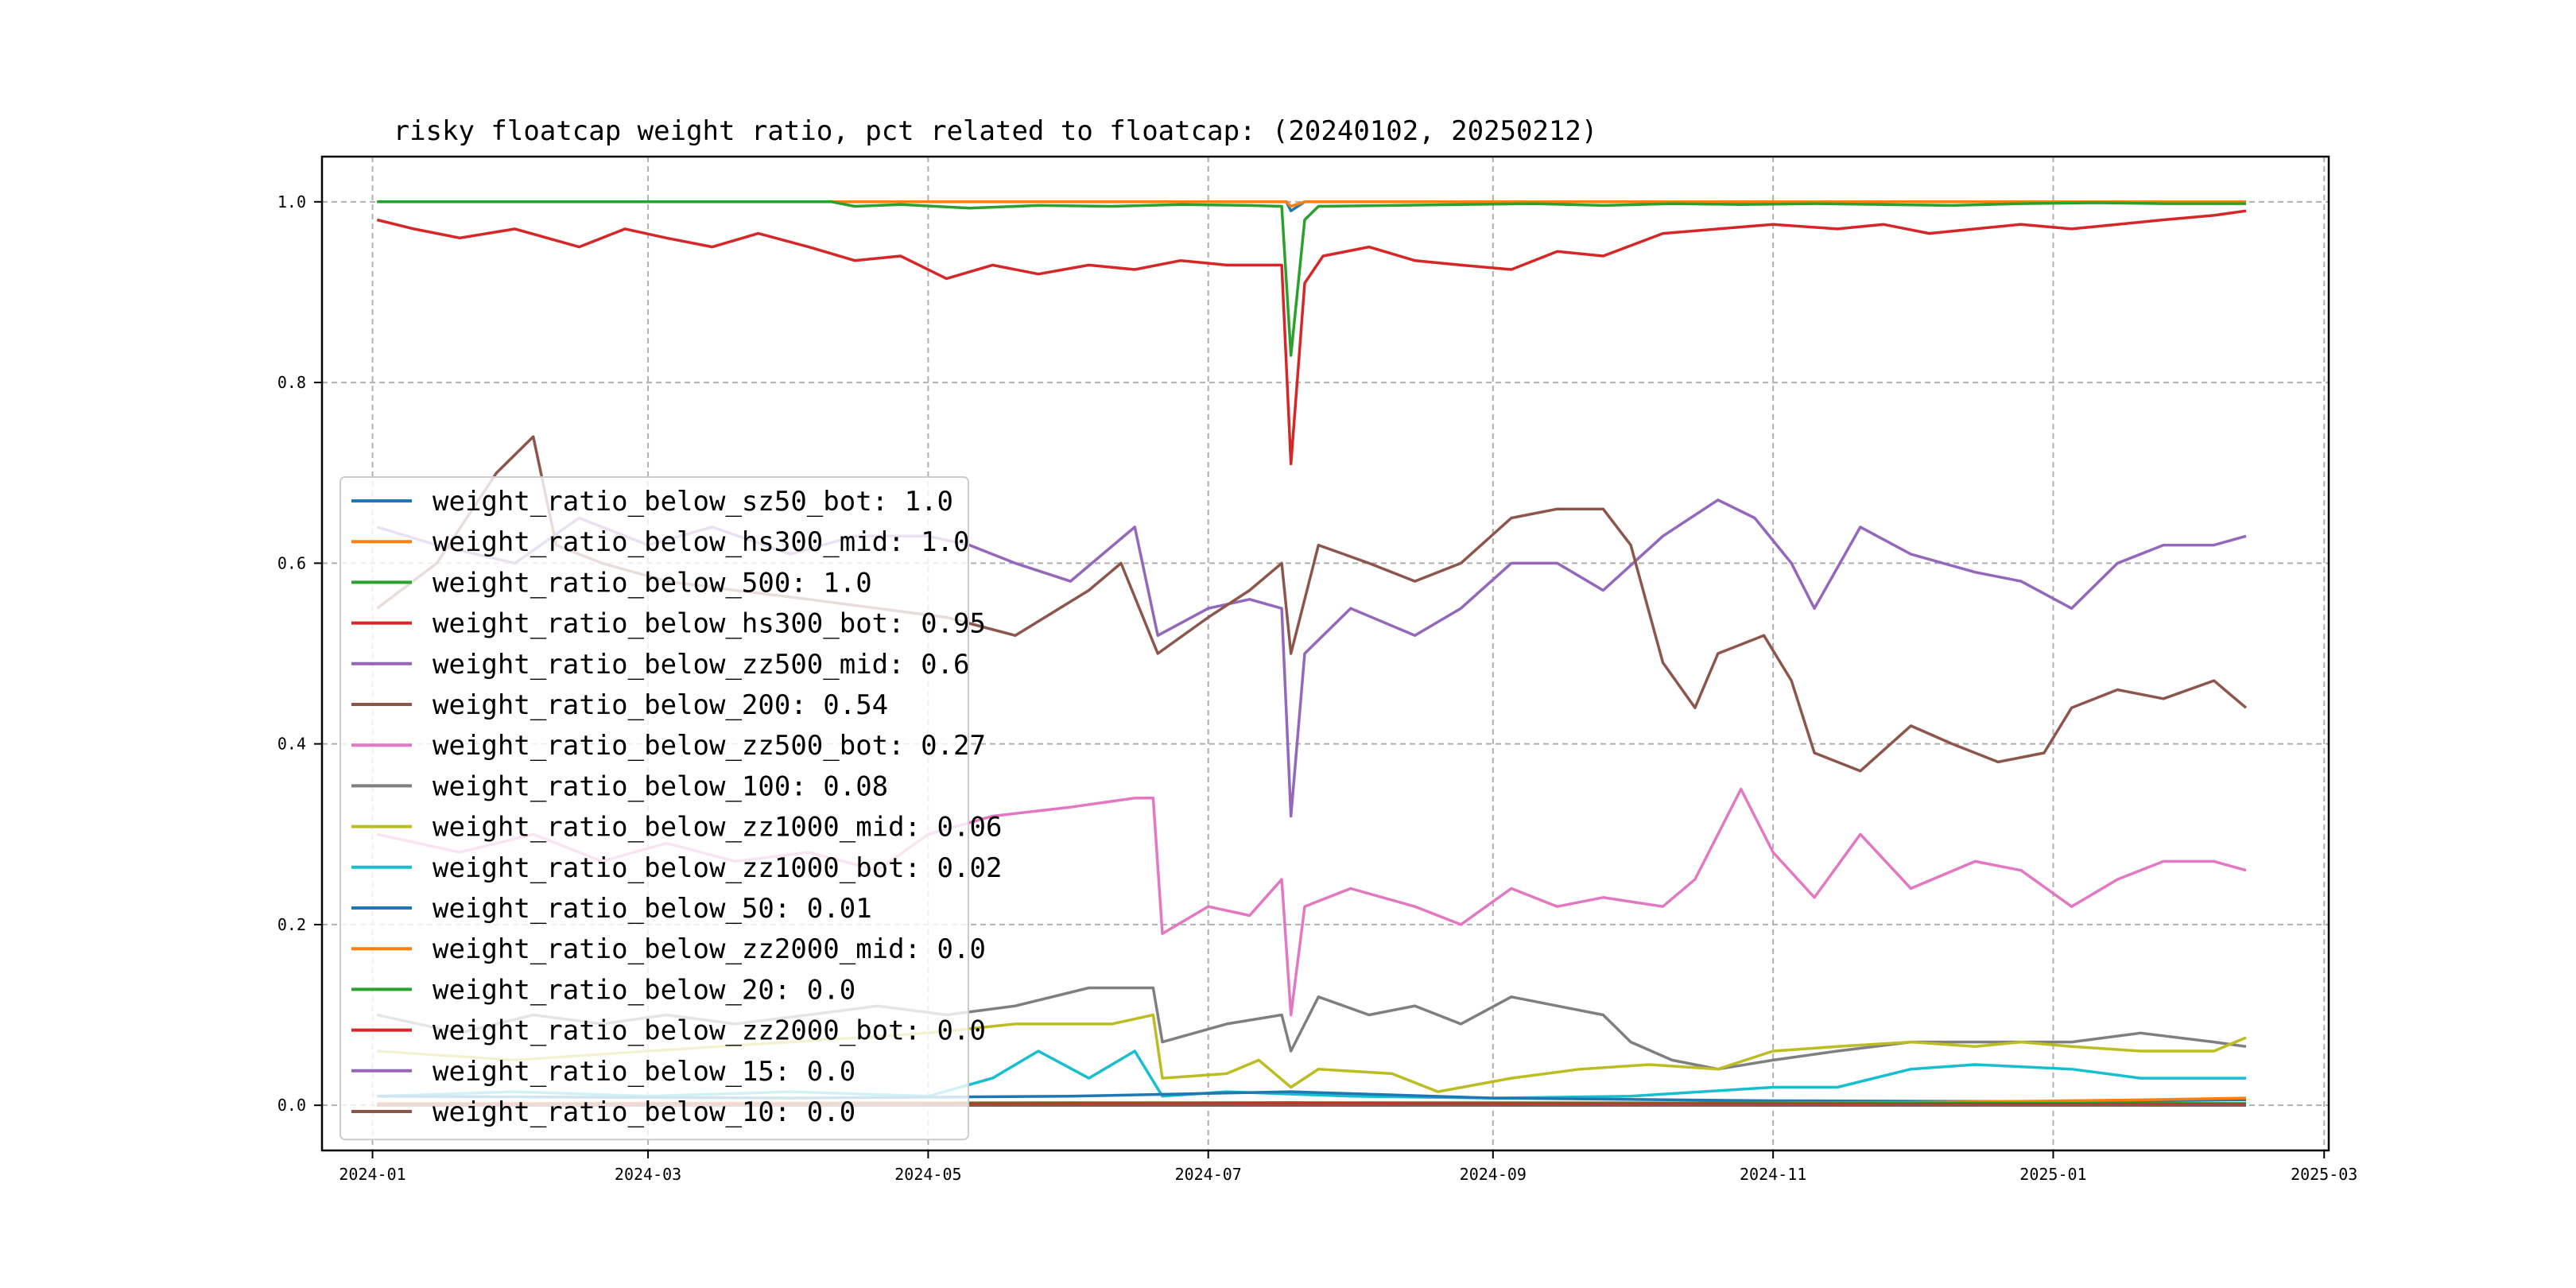  I want to click on x-tick-label: 2024-07, so click(1208, 1174).